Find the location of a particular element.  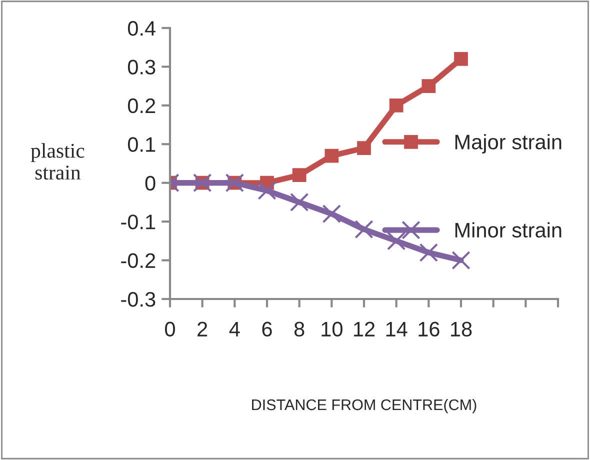

legend-label: Minor strain is located at coordinates (508, 230).